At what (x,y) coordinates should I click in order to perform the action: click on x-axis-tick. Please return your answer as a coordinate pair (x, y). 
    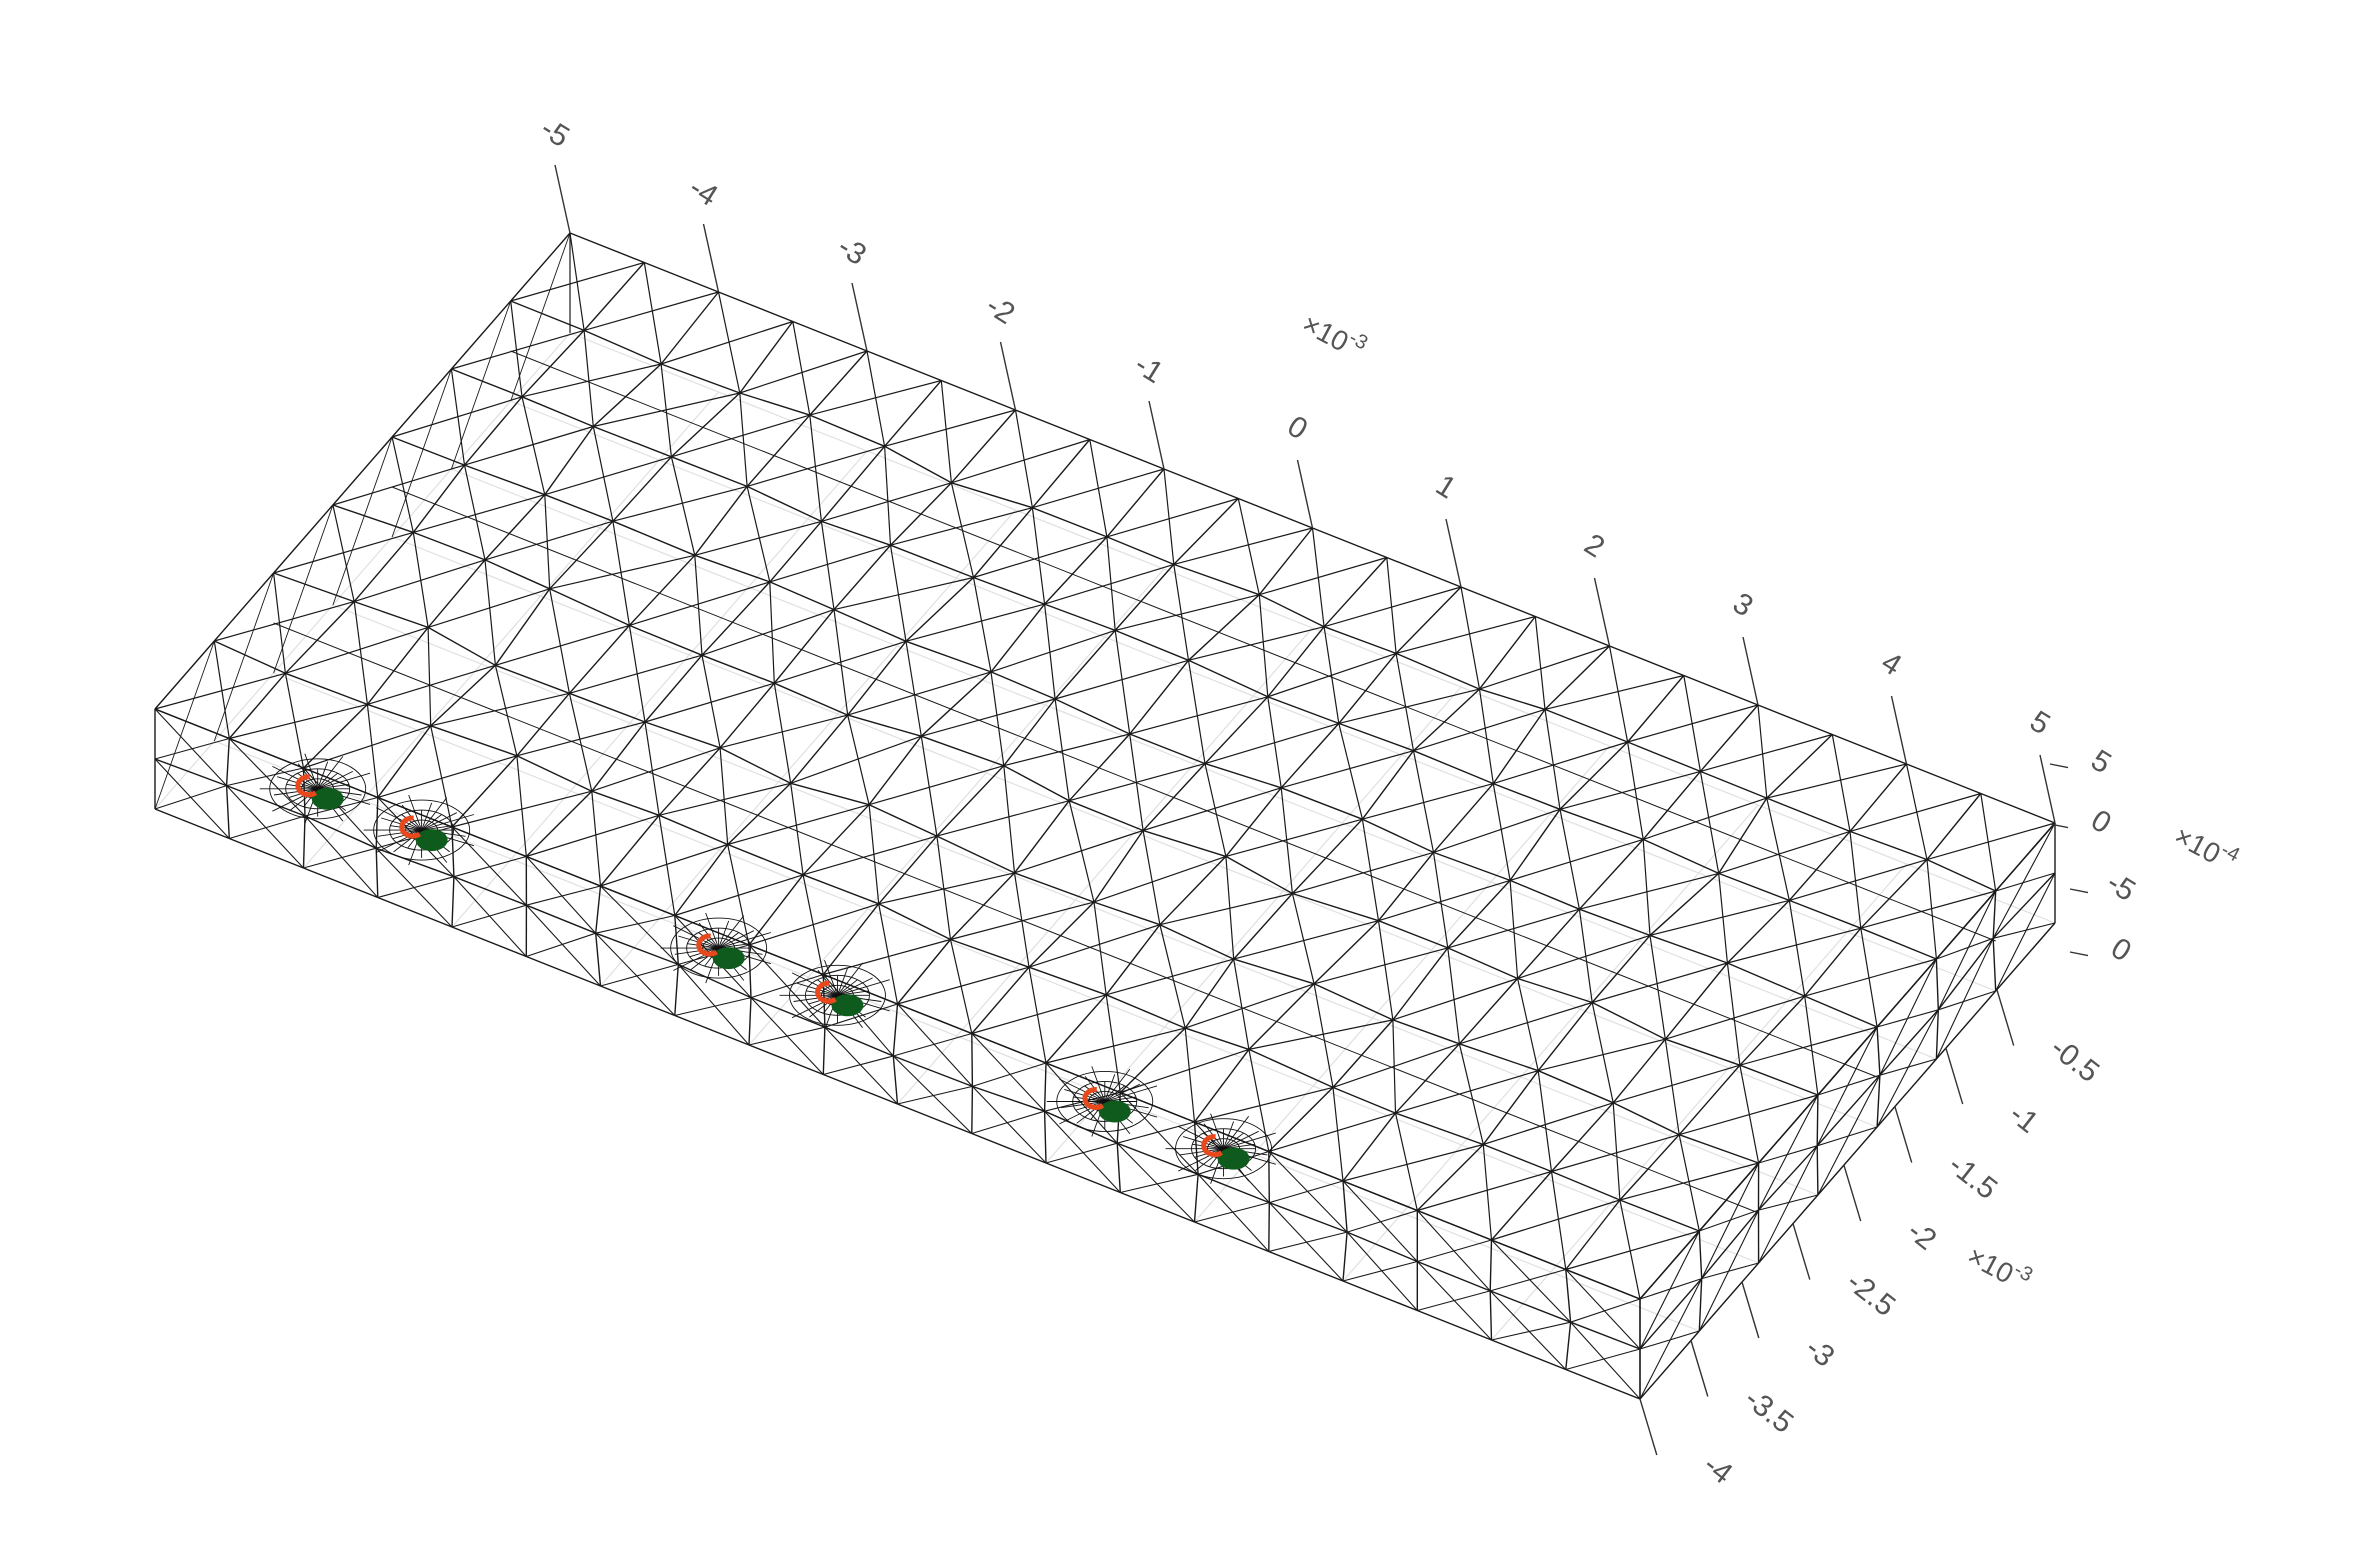
    Looking at the image, I should click on (1602, 612).